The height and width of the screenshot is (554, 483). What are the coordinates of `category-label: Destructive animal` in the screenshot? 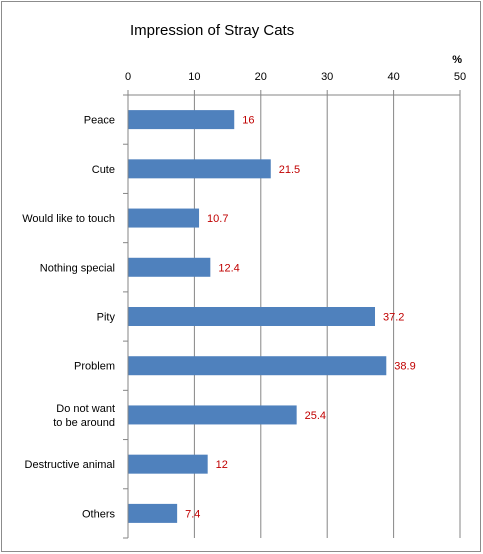 It's located at (70, 465).